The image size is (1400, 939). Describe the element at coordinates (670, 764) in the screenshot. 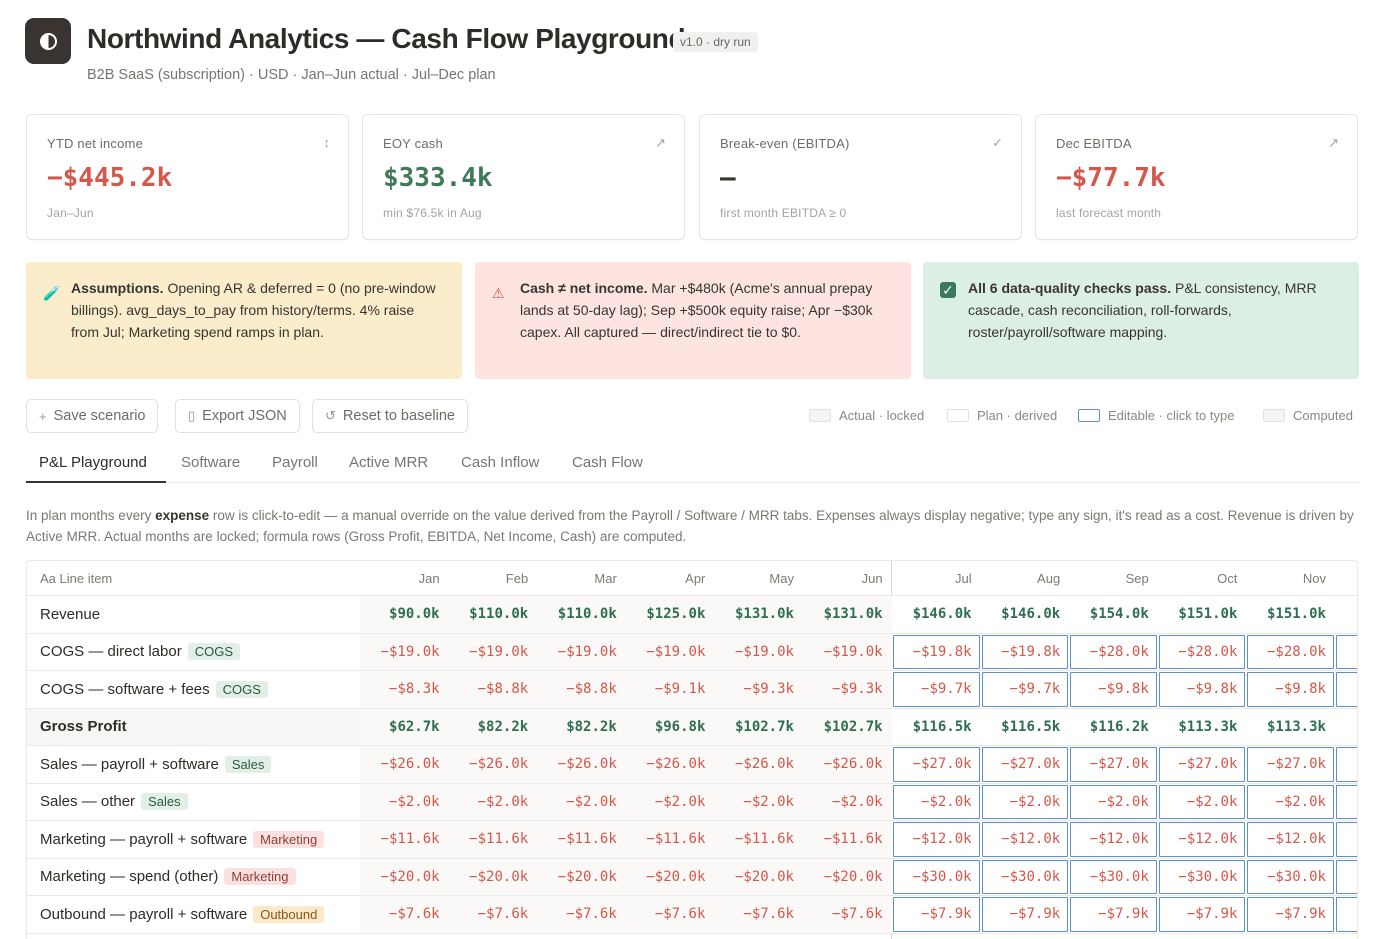

I see `value-cell: −$26.0k` at that location.